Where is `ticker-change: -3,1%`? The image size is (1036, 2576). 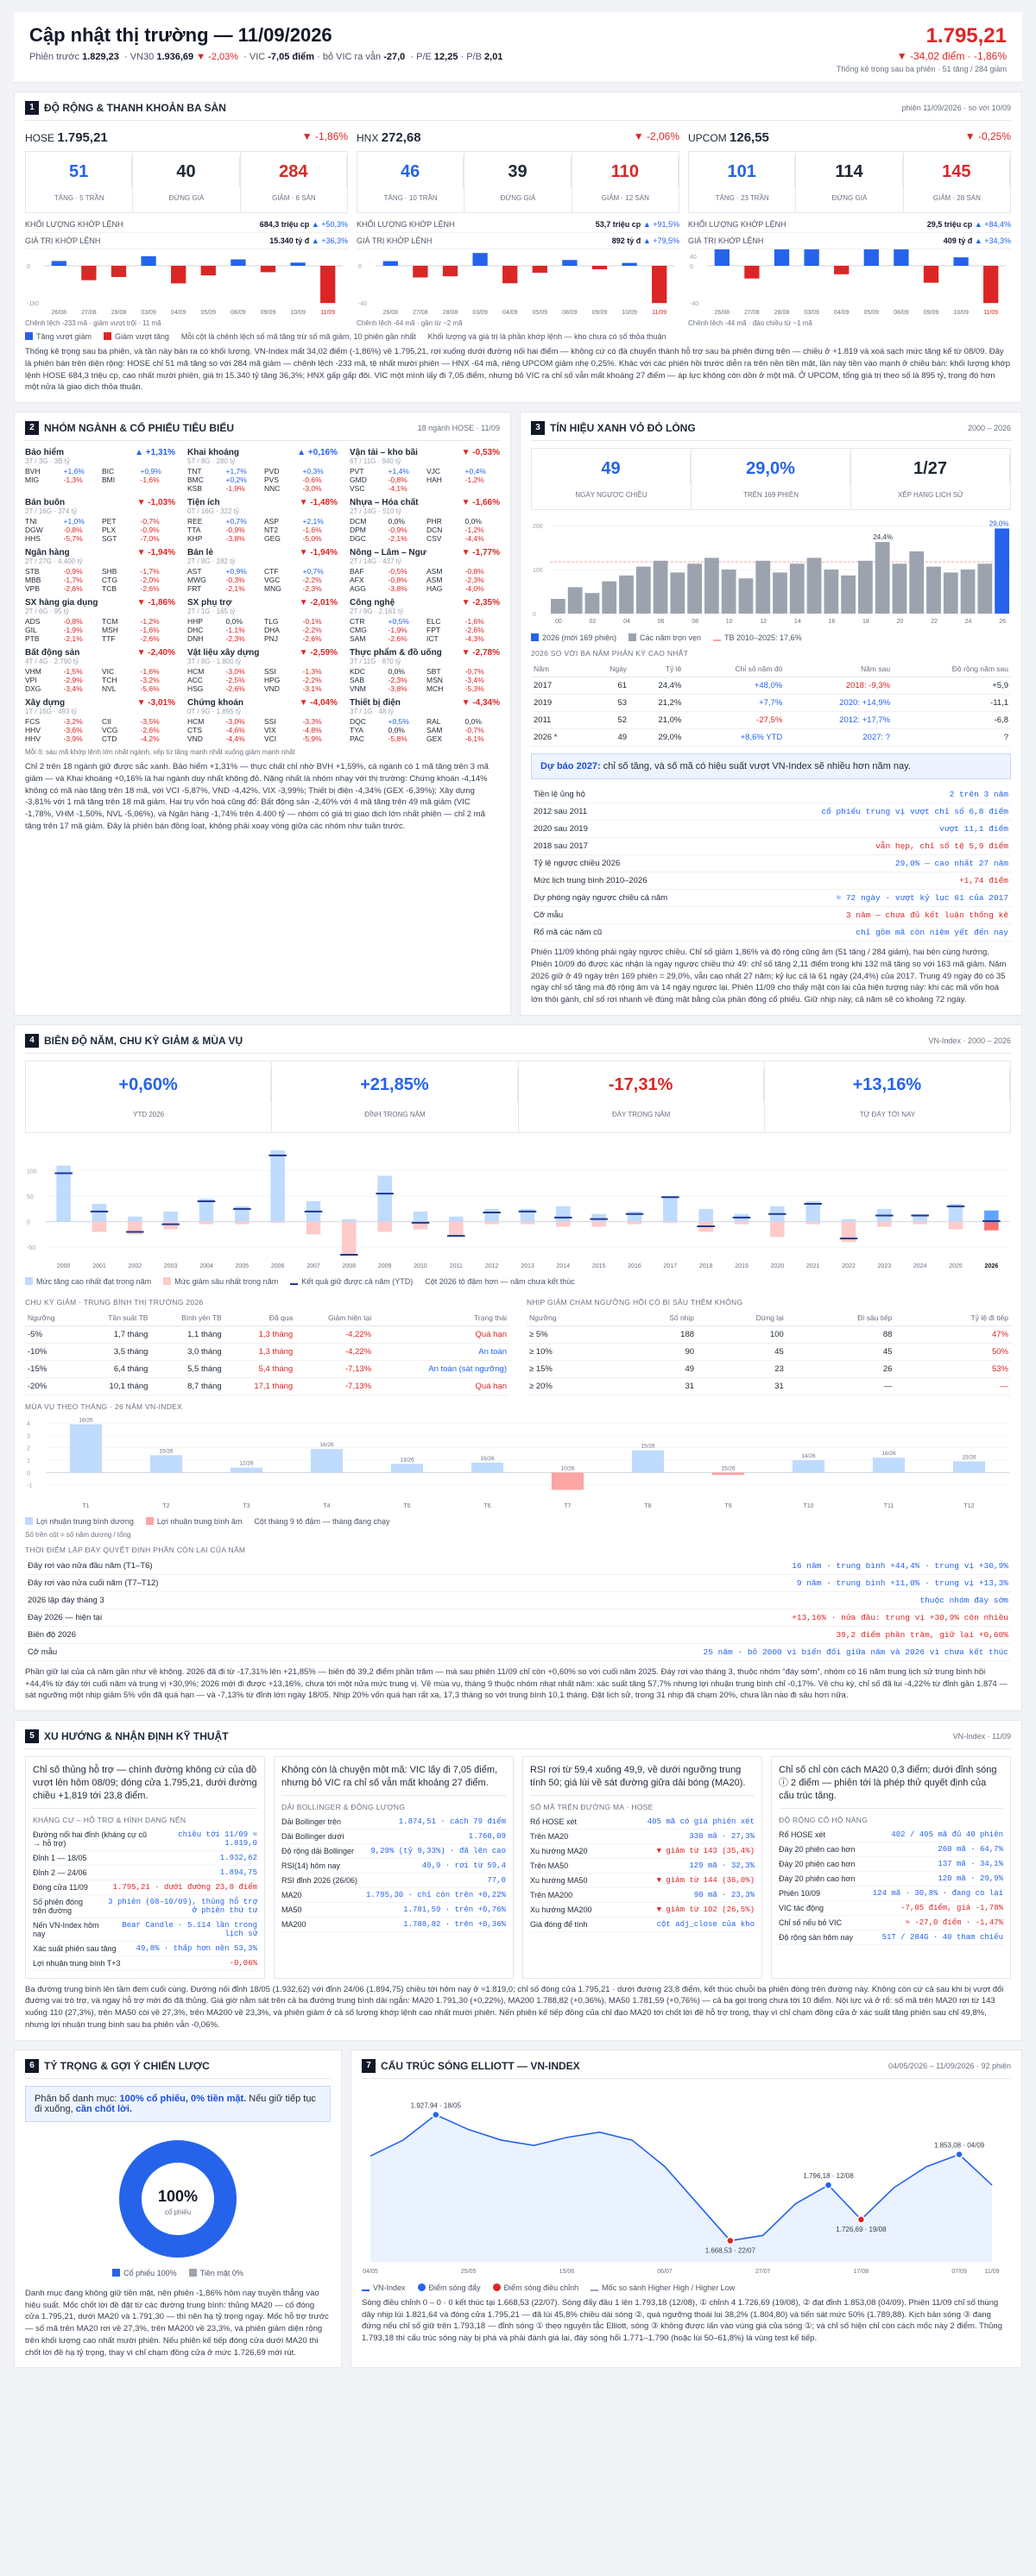 ticker-change: -3,1% is located at coordinates (312, 689).